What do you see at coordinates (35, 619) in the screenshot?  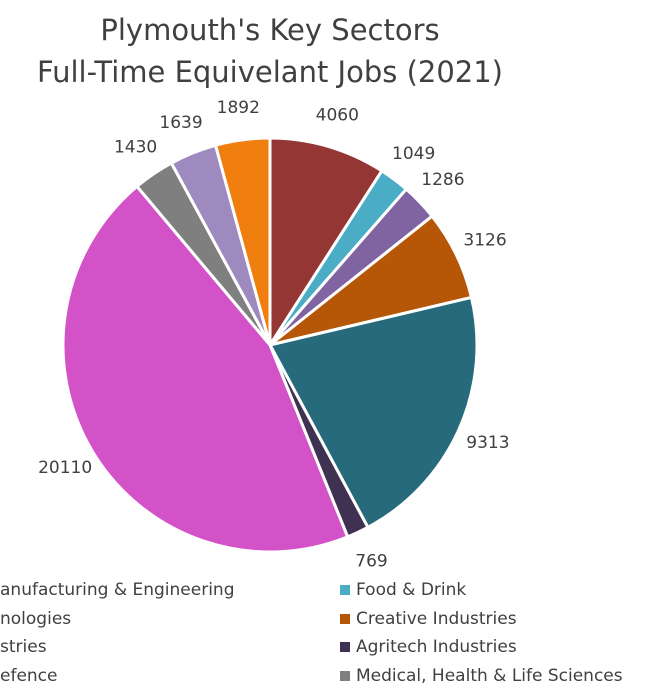 I see `legend-label: nologies` at bounding box center [35, 619].